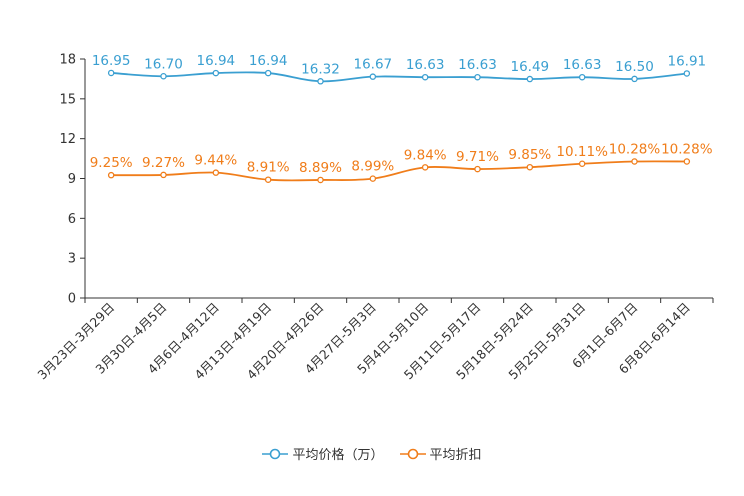  Describe the element at coordinates (320, 69) in the screenshot. I see `data-label: 16.32` at that location.